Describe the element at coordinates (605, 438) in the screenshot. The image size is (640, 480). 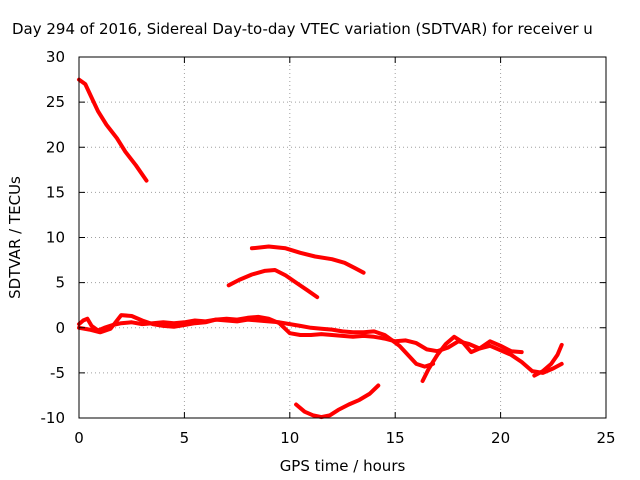
I see `x-tick-label: 25` at that location.